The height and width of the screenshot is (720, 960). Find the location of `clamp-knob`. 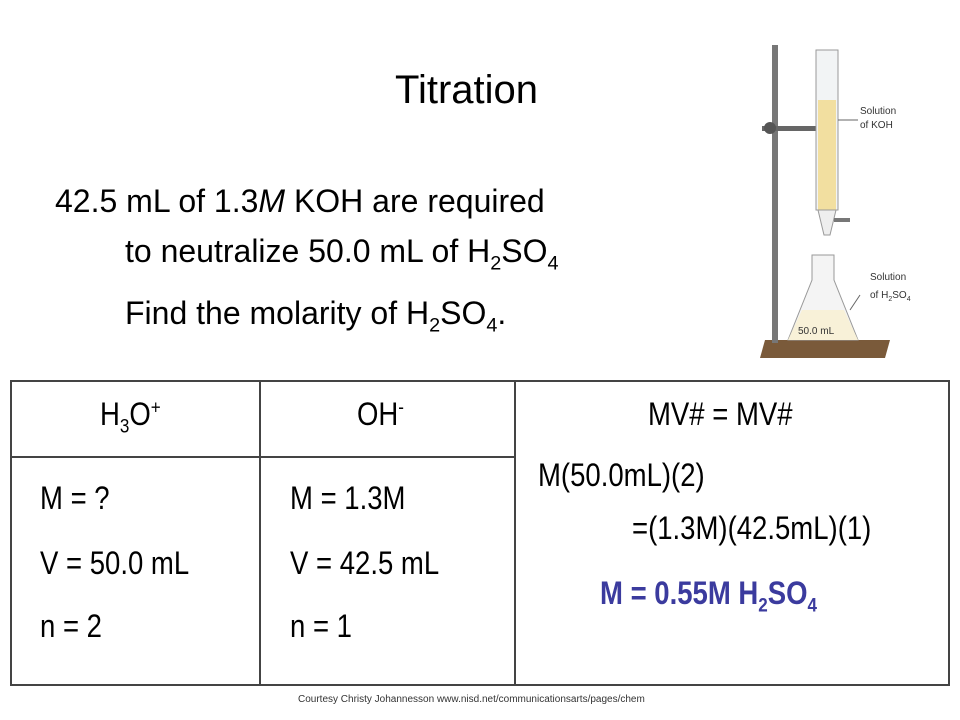

clamp-knob is located at coordinates (770, 128).